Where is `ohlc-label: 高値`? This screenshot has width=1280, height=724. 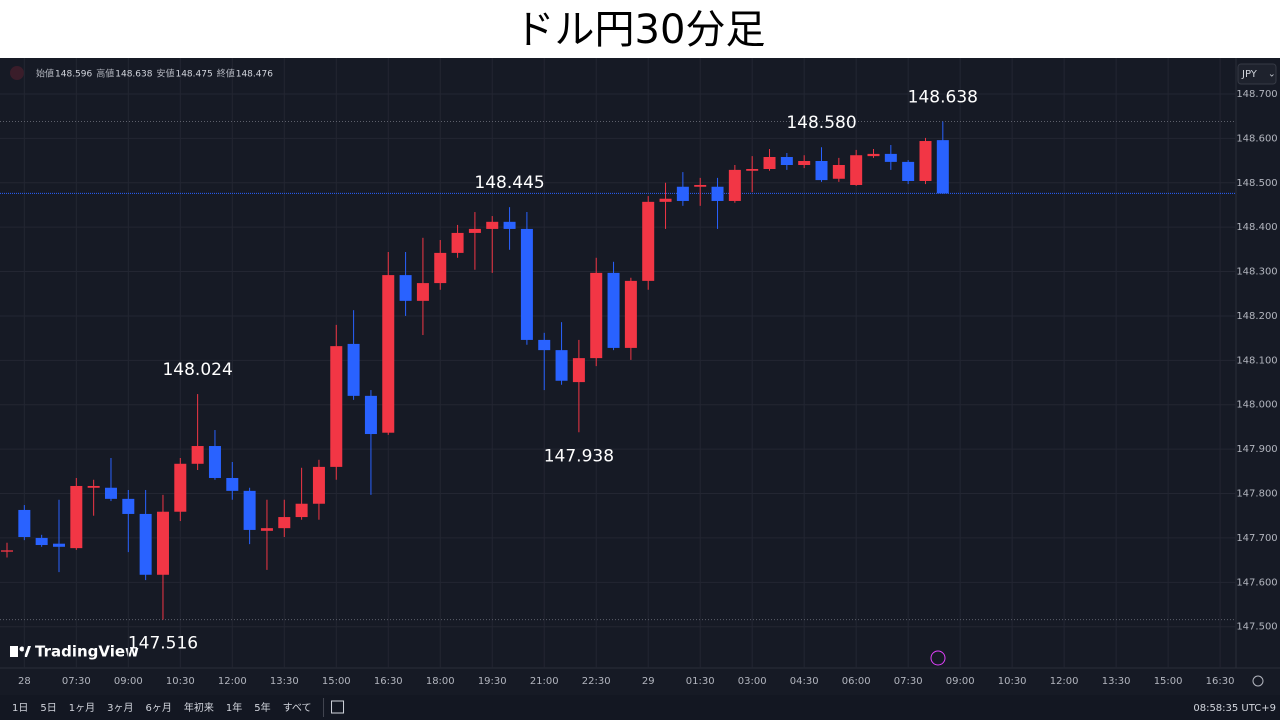
ohlc-label: 高値 is located at coordinates (105, 74).